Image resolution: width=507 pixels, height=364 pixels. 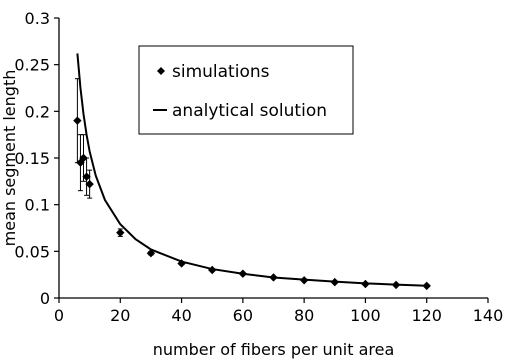 What do you see at coordinates (32, 65) in the screenshot?
I see `y-tick-label: 0.25` at bounding box center [32, 65].